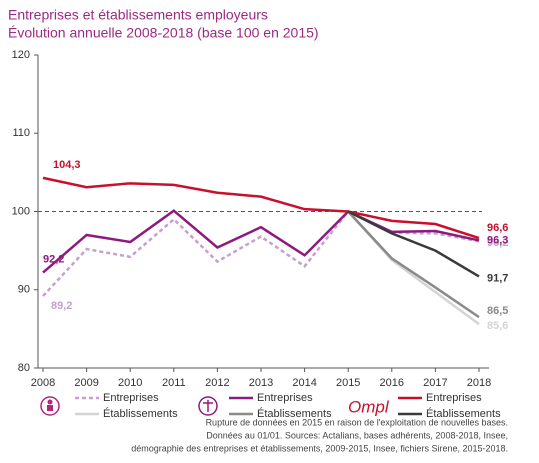  I want to click on value-label: 96,2, so click(497, 243).